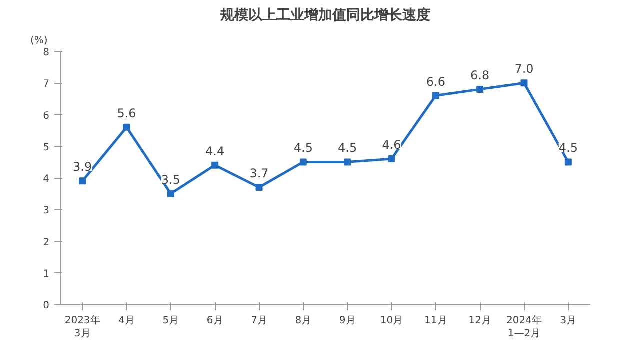 The width and height of the screenshot is (640, 342). Describe the element at coordinates (126, 321) in the screenshot. I see `x-tick-label: 4月` at that location.